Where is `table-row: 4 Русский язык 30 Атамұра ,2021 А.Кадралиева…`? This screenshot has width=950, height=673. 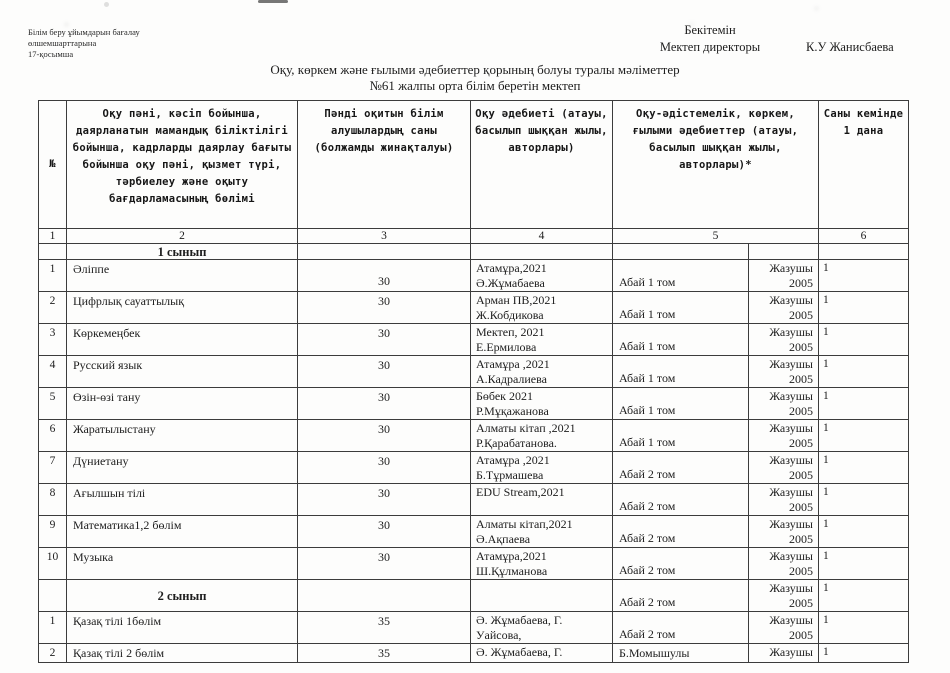 table-row: 4 Русский язык 30 Атамұра ,2021 А.Кадралиева… is located at coordinates (473, 371).